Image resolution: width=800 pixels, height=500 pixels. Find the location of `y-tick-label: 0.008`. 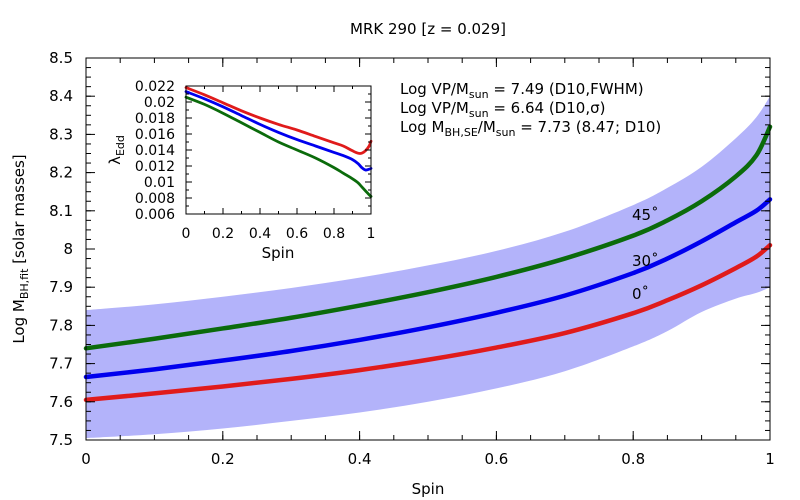

y-tick-label: 0.008 is located at coordinates (155, 199).